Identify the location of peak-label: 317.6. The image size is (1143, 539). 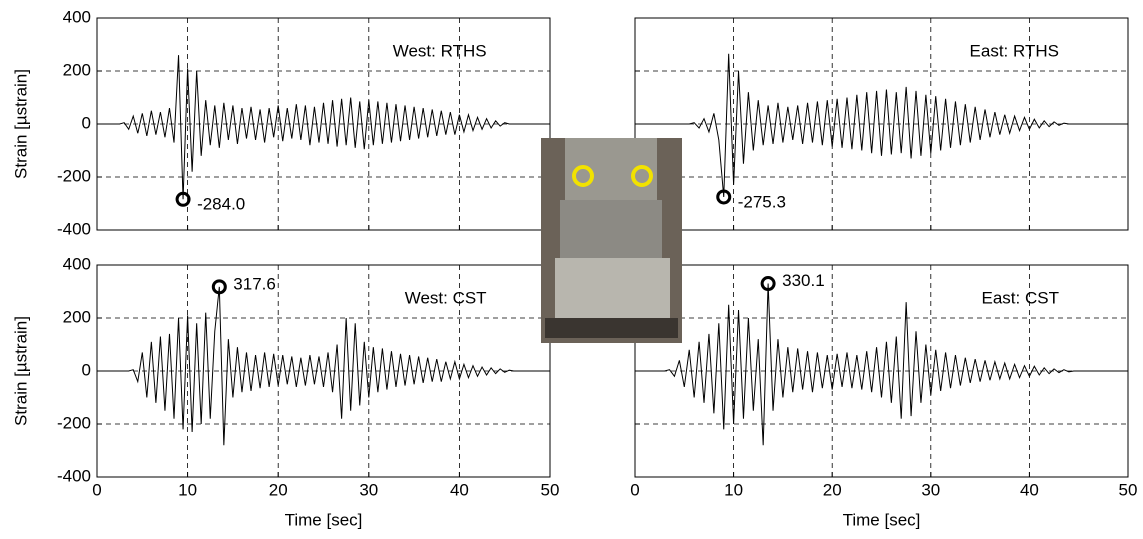
(254, 283).